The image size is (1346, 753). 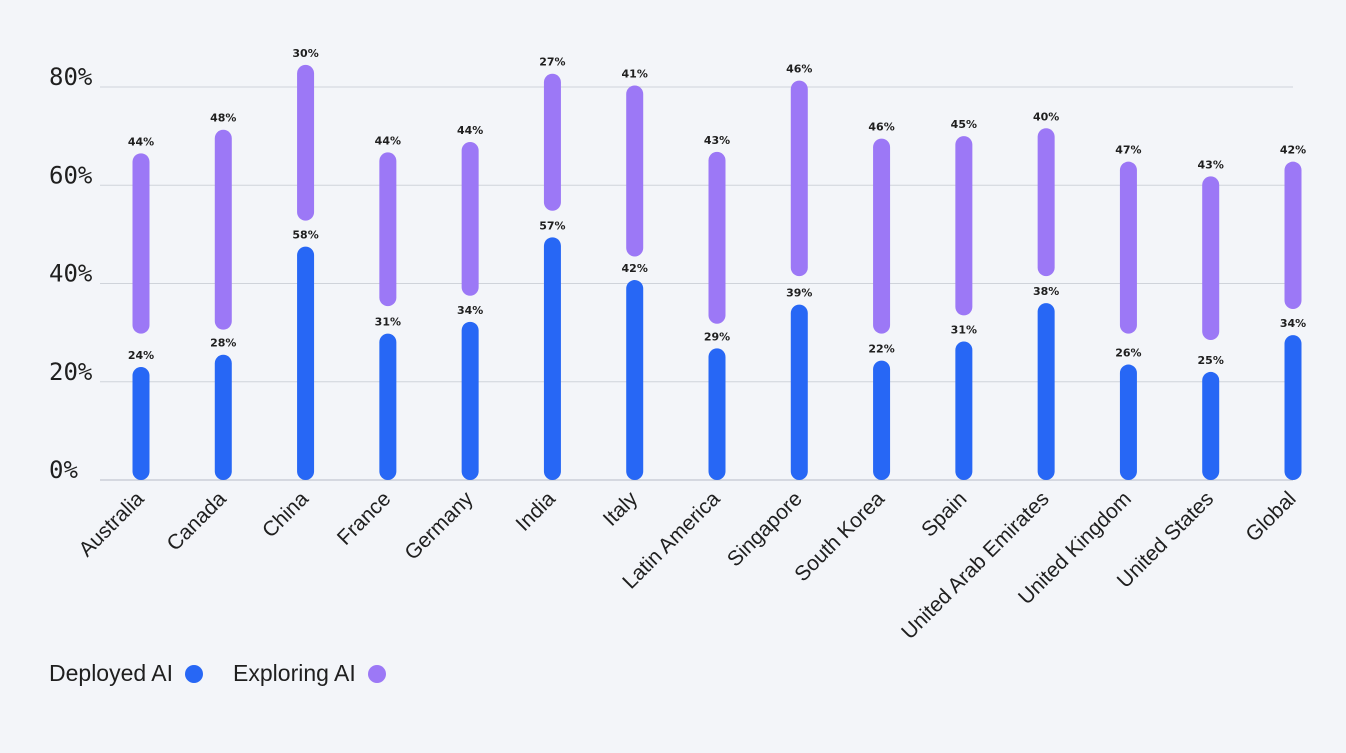 What do you see at coordinates (1211, 258) in the screenshot?
I see `bar-exploring-united-states` at bounding box center [1211, 258].